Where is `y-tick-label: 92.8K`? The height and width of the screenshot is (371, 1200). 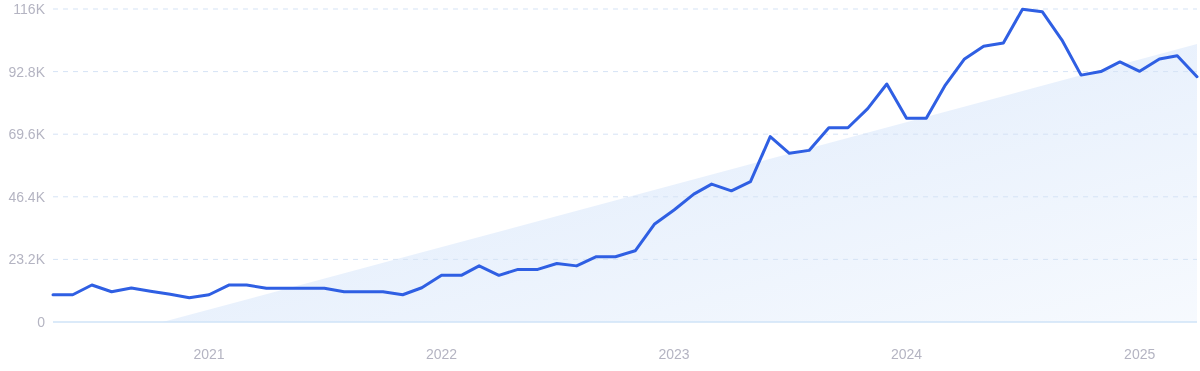 y-tick-label: 92.8K is located at coordinates (27, 71).